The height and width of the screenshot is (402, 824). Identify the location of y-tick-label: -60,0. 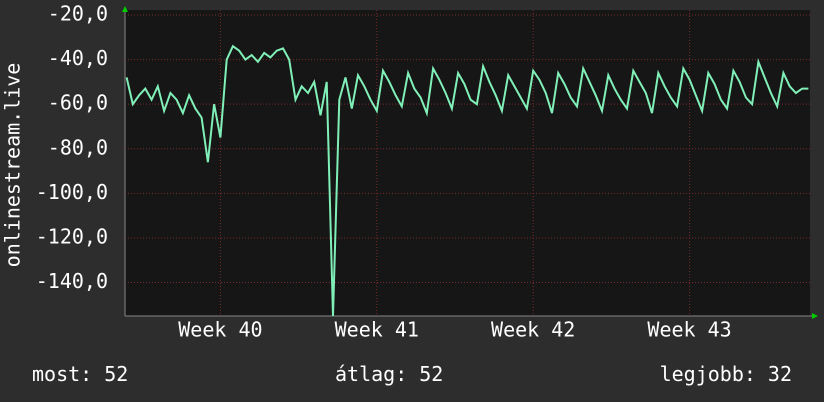
(78, 103).